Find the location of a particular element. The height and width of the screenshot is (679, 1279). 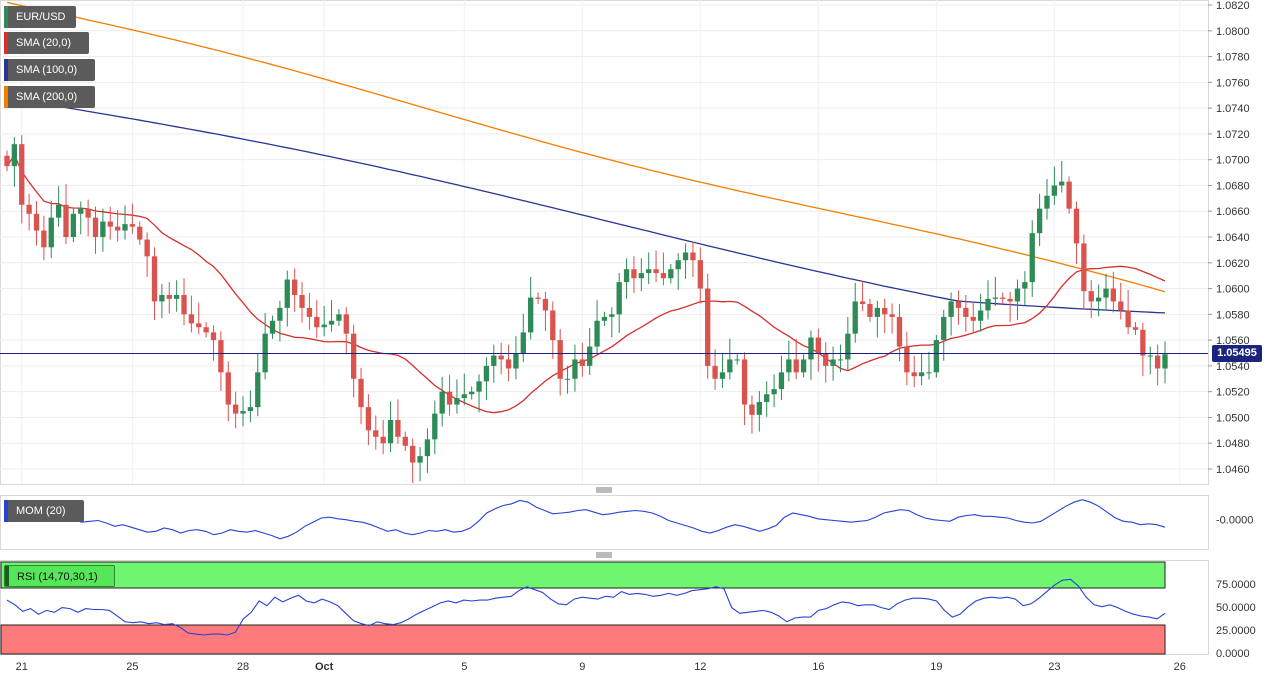

price-tick-label: 1.0540 is located at coordinates (1233, 367).